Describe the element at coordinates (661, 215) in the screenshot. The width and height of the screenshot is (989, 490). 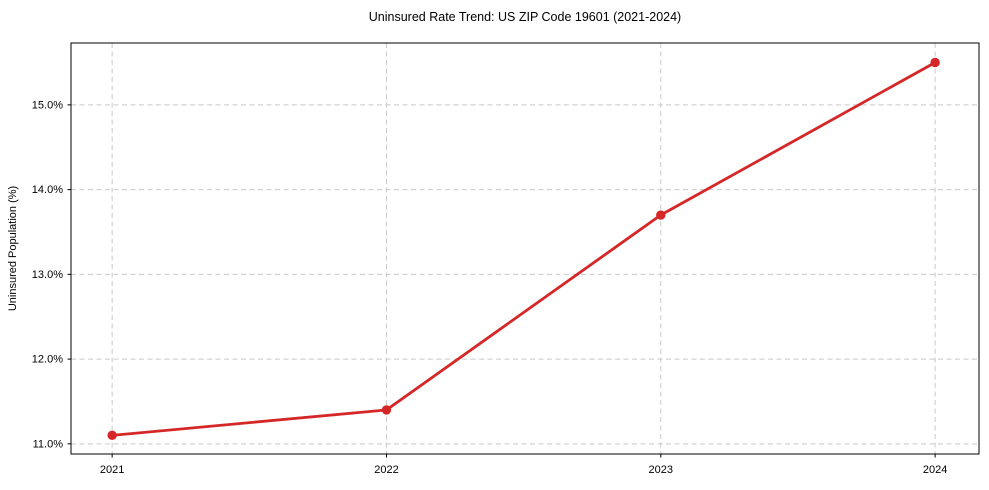
I see `data-point-2023` at that location.